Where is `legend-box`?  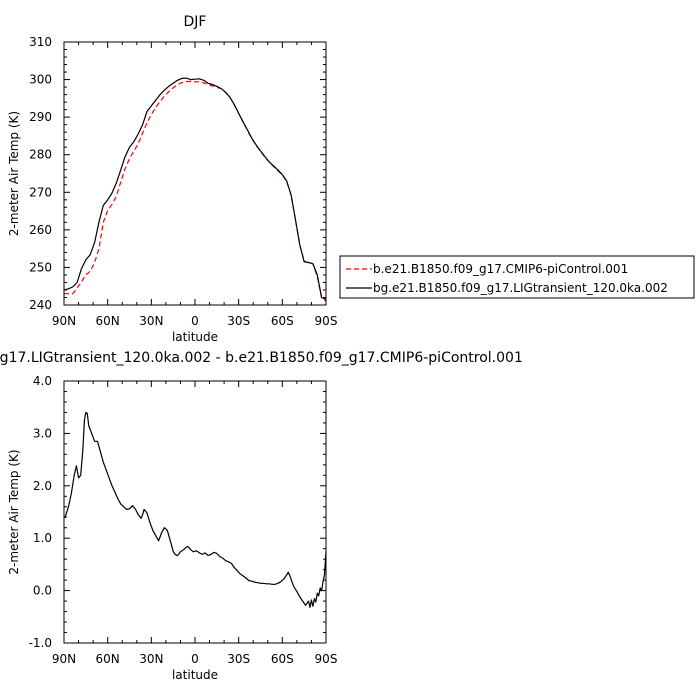
legend-box is located at coordinates (517, 277).